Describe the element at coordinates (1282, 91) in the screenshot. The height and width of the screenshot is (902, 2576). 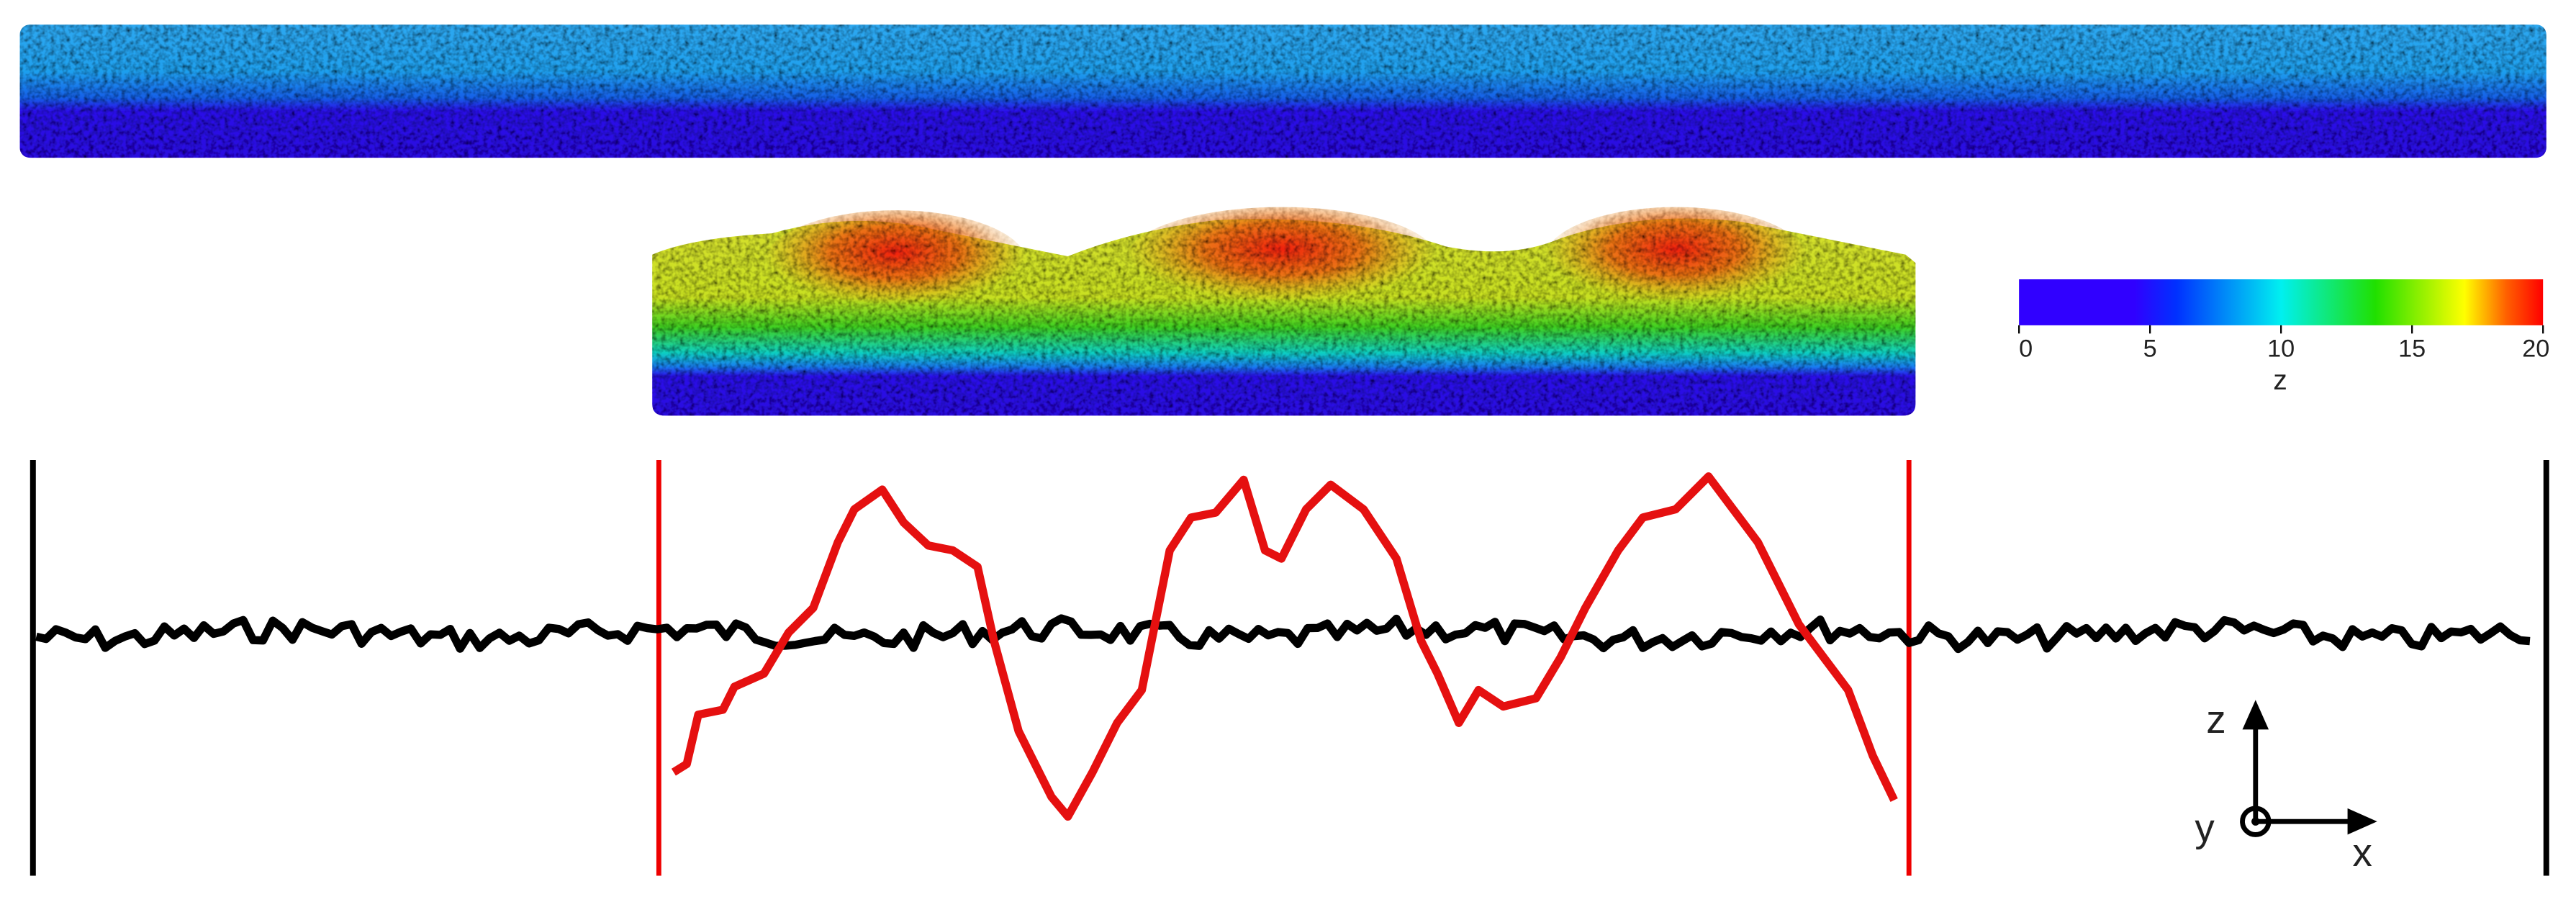
I see `particle-bed-initial` at that location.